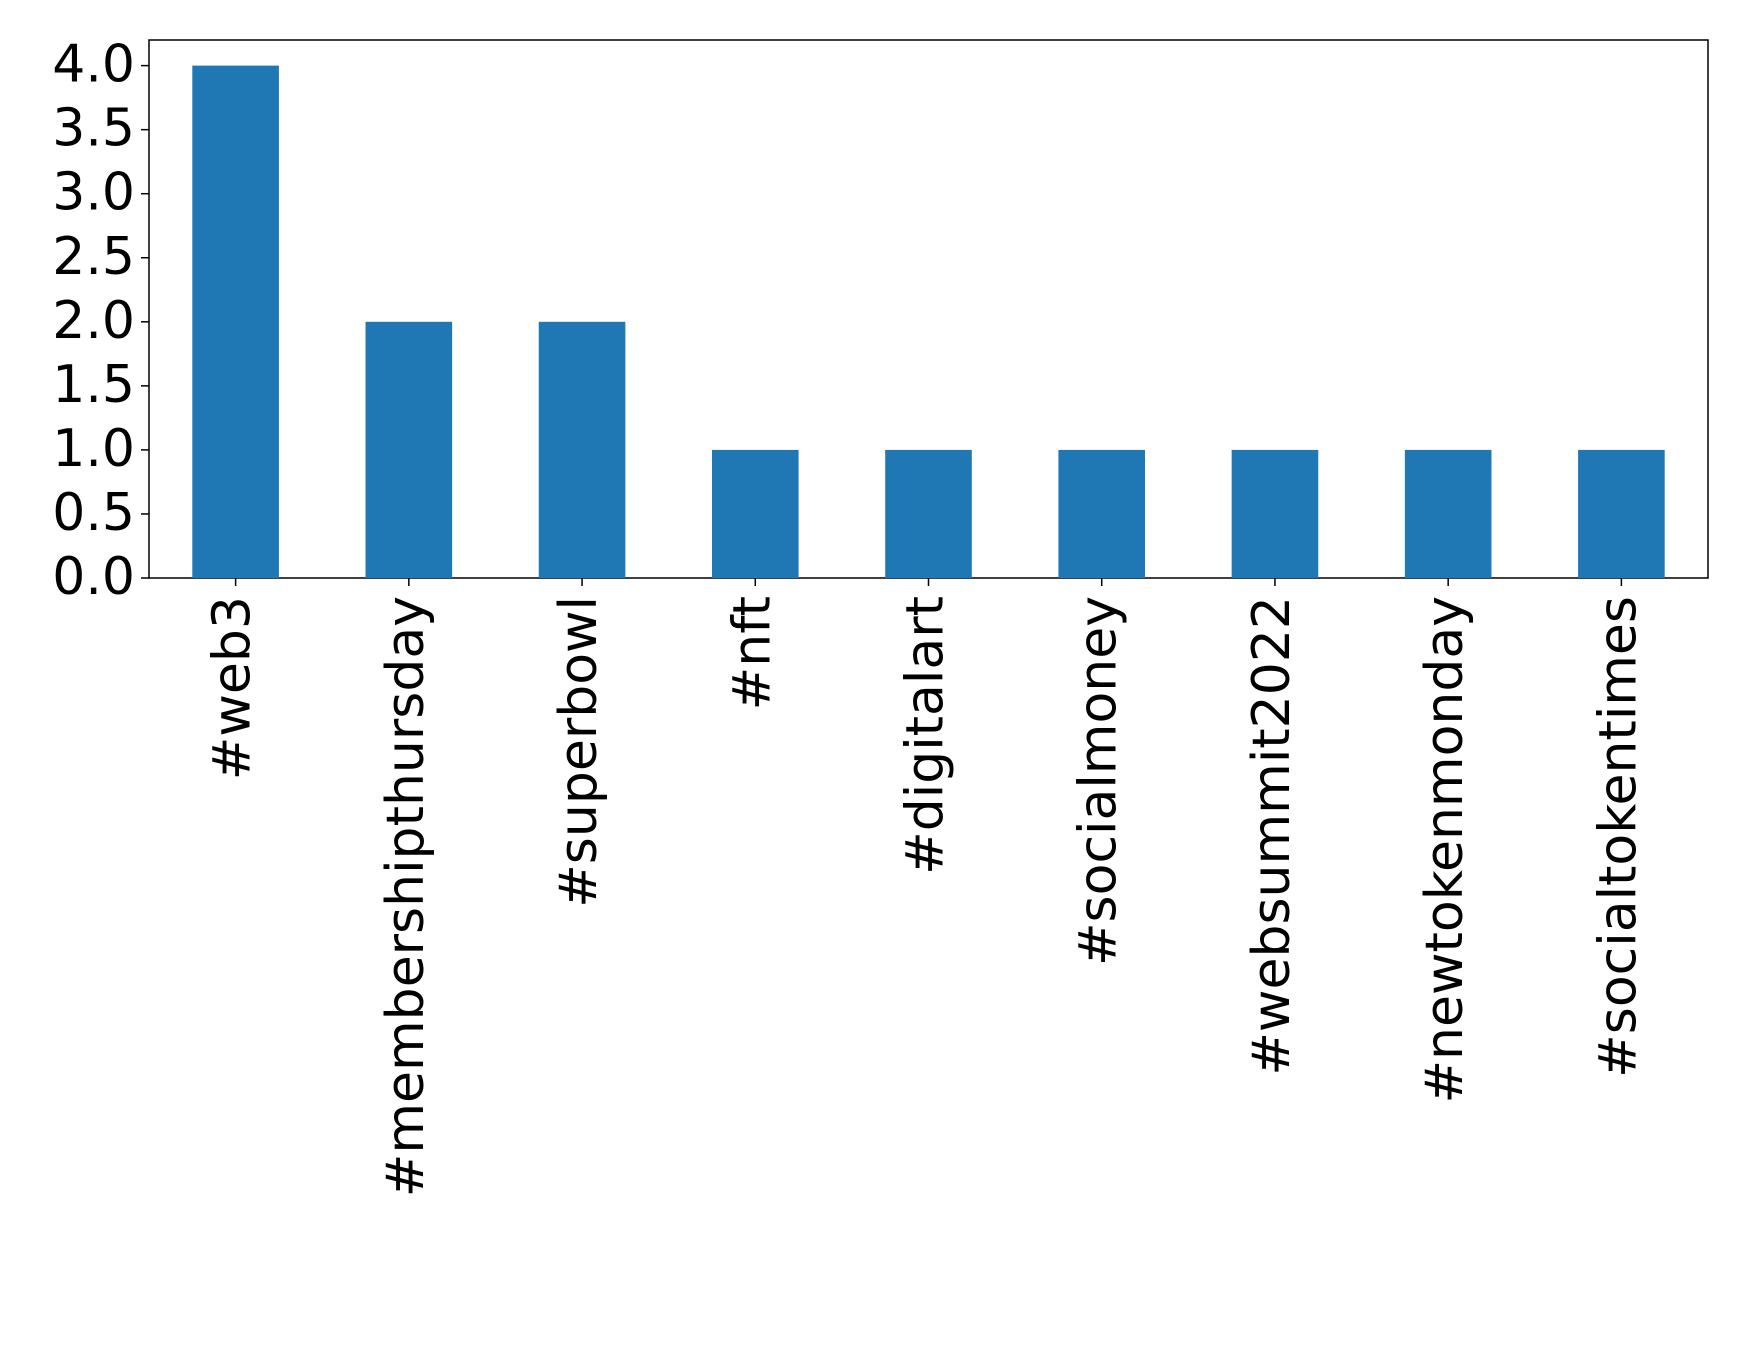  Describe the element at coordinates (752, 653) in the screenshot. I see `x-tick-label: #nft` at that location.